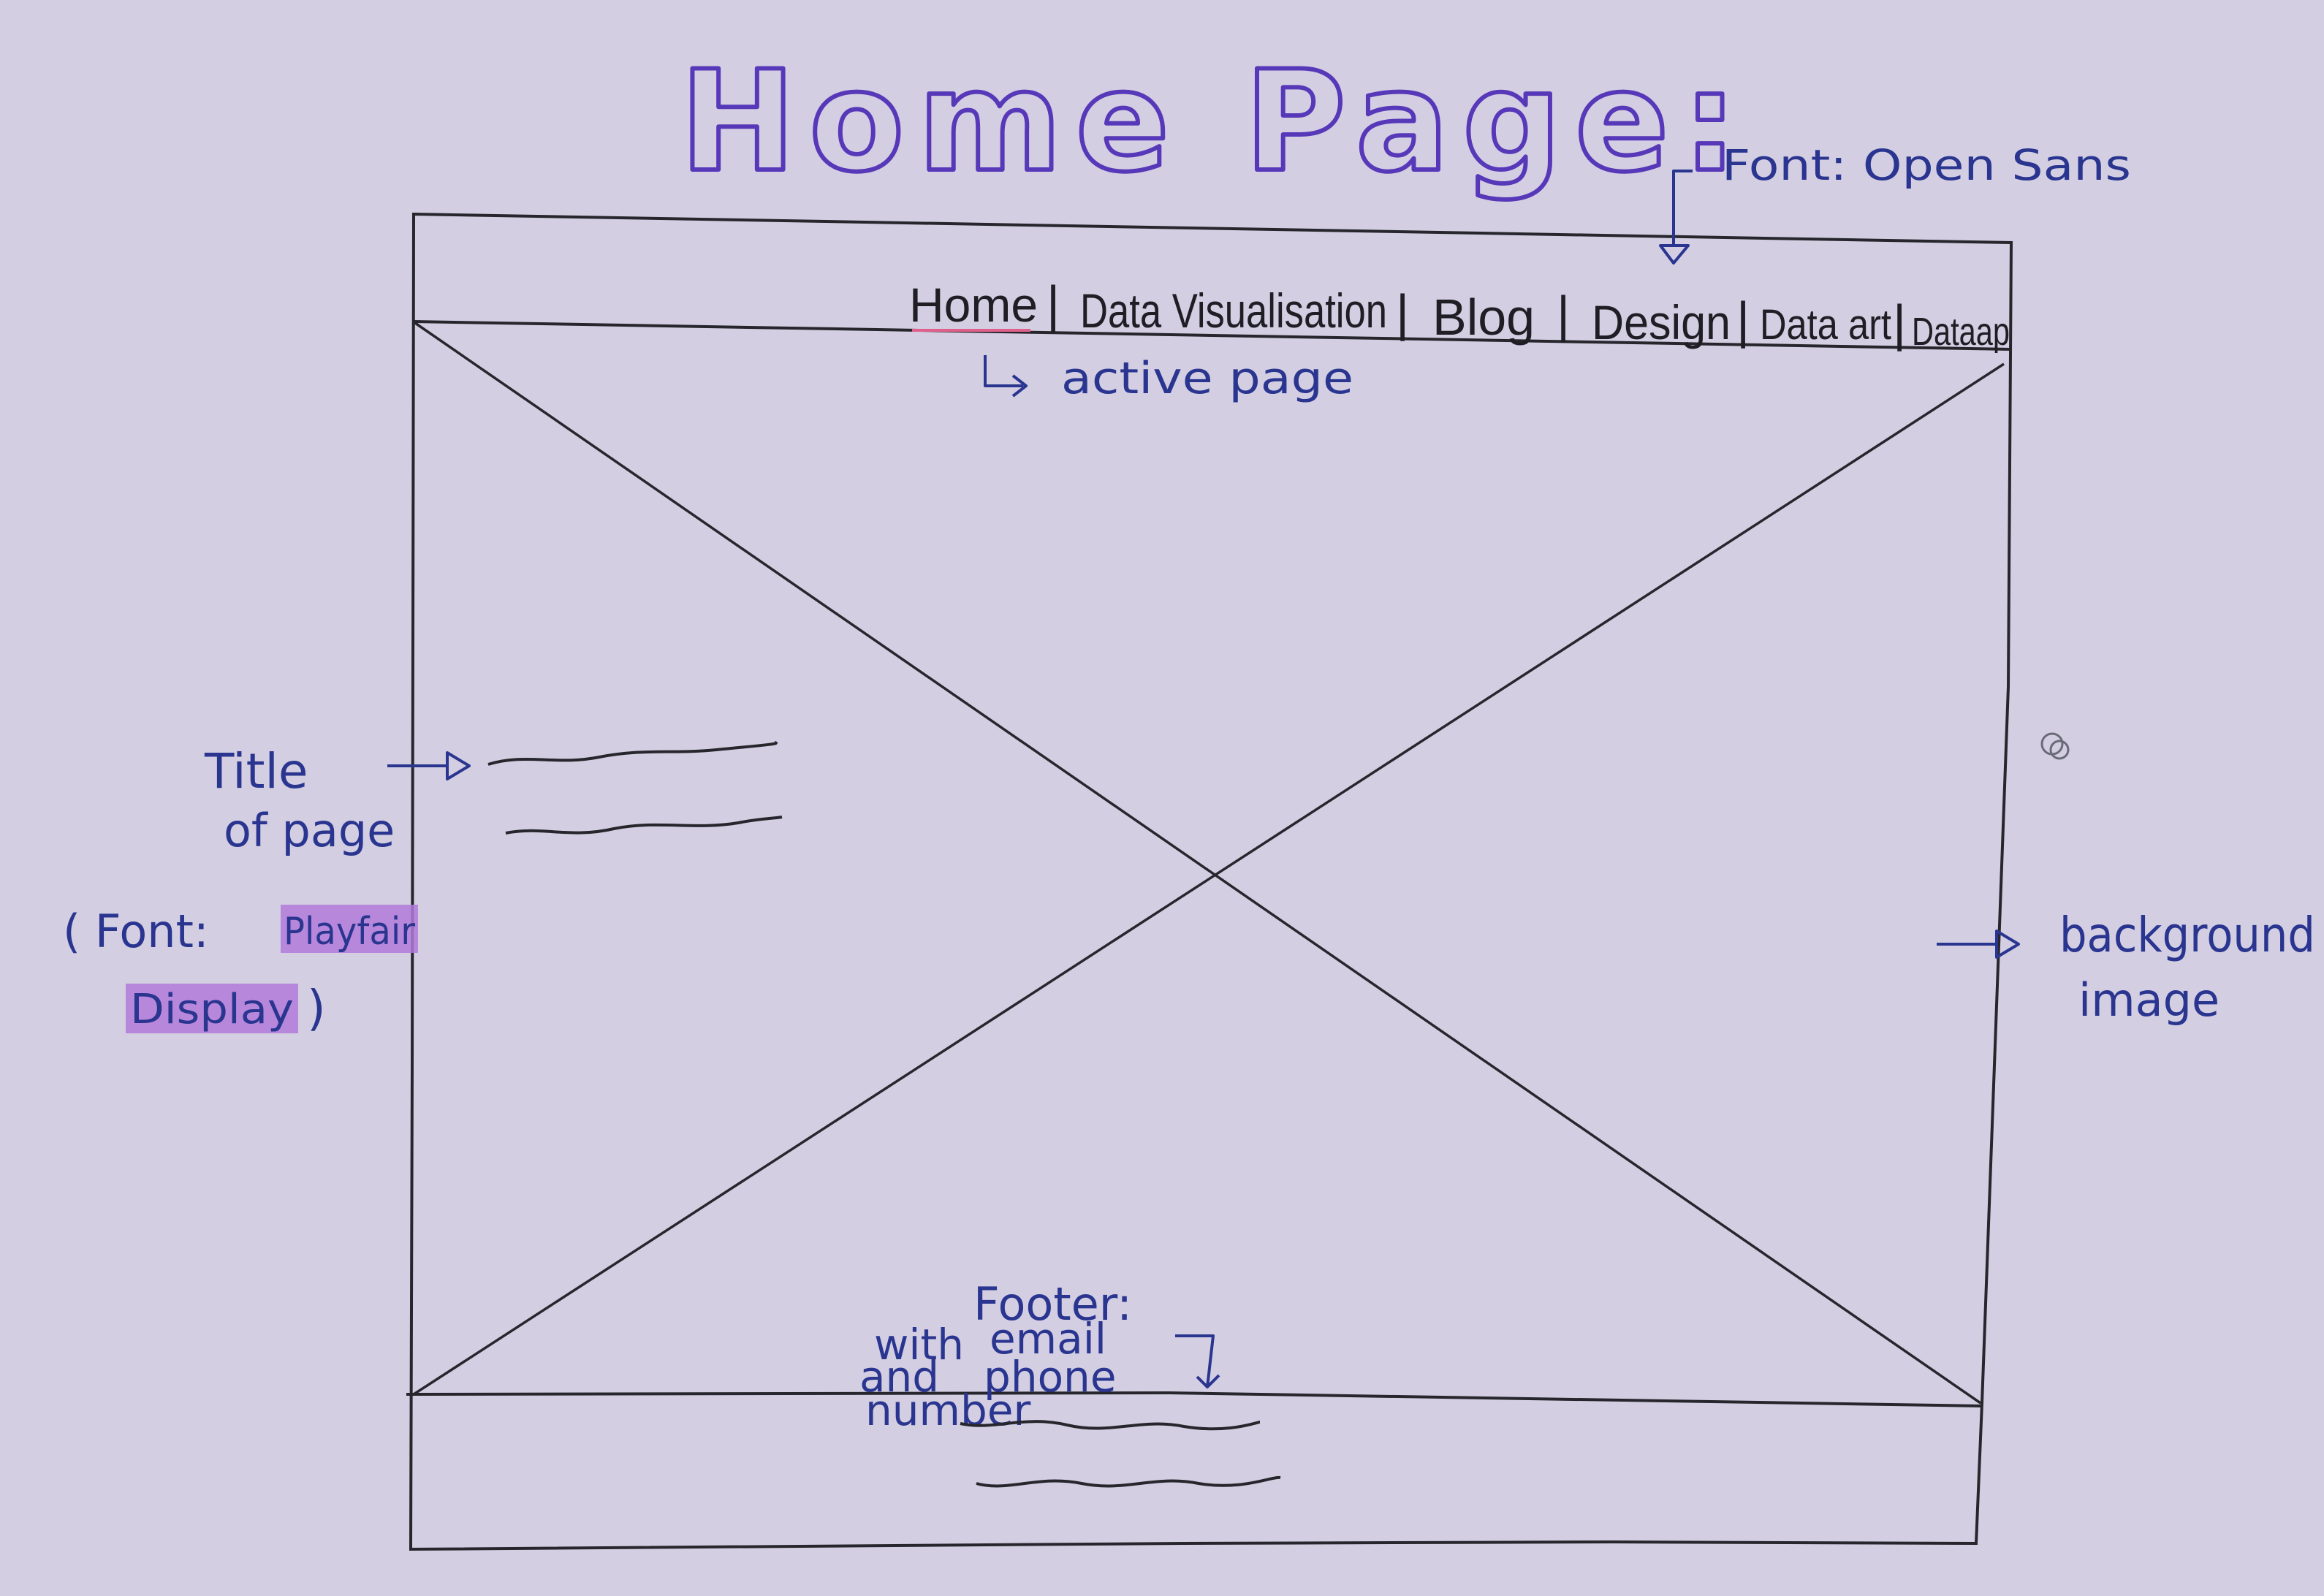 The image size is (2324, 1596). I want to click on margin-doodle, so click(2055, 746).